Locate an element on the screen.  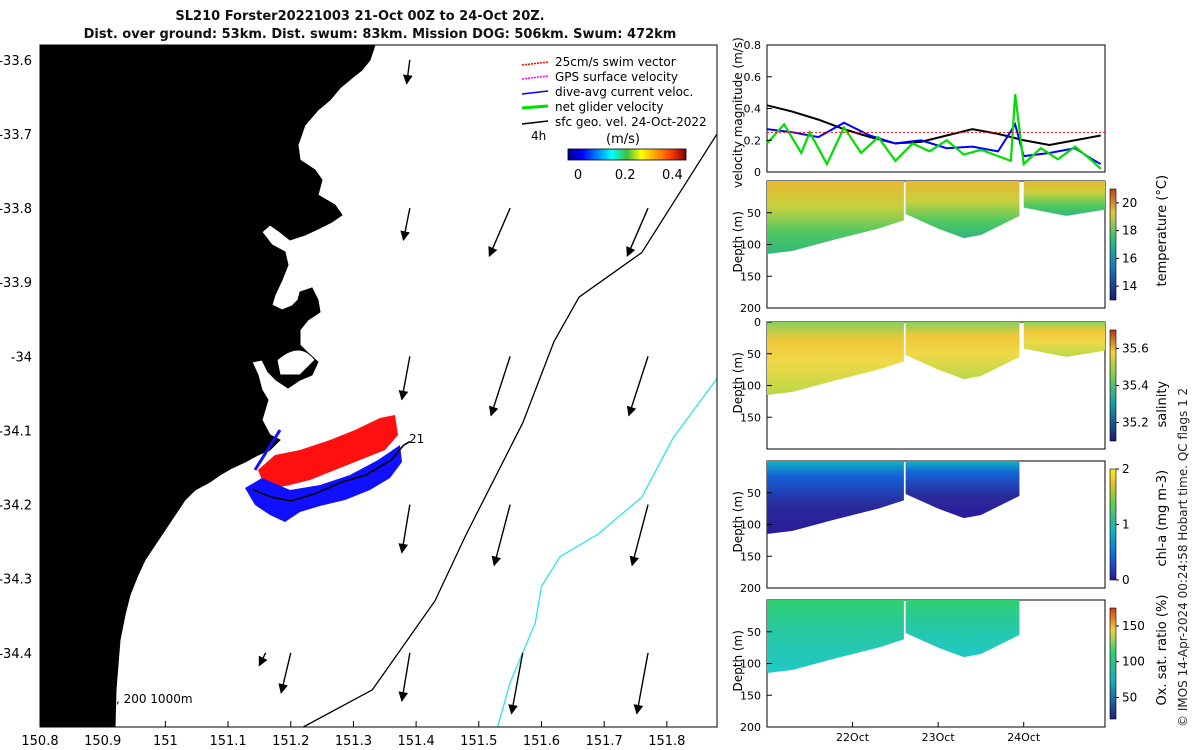
section-chla-colorbar is located at coordinates (1113, 524).